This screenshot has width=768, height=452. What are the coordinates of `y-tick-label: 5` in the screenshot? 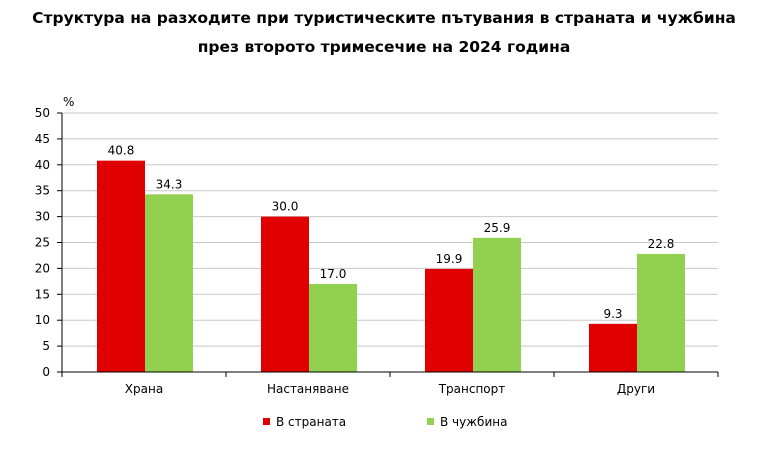 It's located at (46, 346).